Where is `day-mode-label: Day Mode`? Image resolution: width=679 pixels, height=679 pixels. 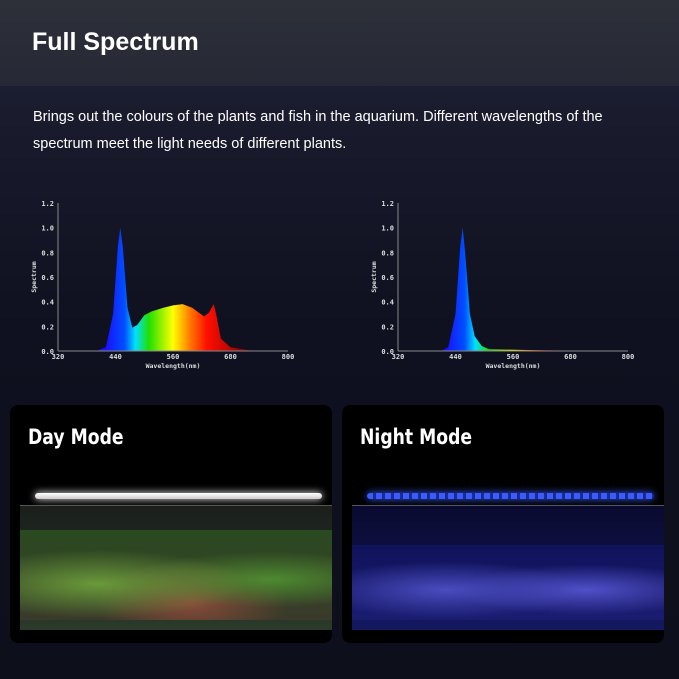 day-mode-label: Day Mode is located at coordinates (76, 437).